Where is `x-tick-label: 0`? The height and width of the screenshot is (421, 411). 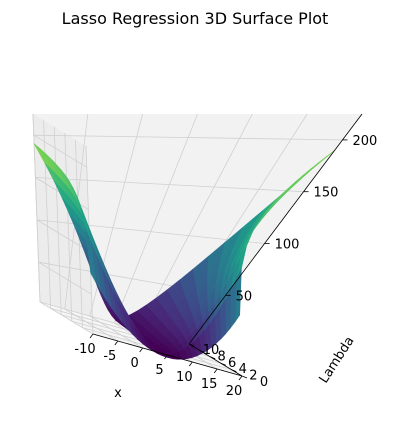 x-tick-label: 0 is located at coordinates (135, 363).